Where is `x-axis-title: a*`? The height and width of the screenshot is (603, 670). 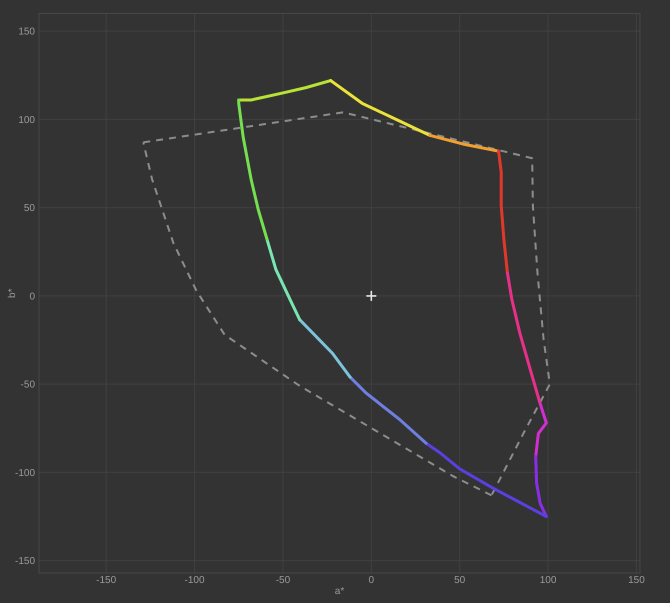 x-axis-title: a* is located at coordinates (339, 591).